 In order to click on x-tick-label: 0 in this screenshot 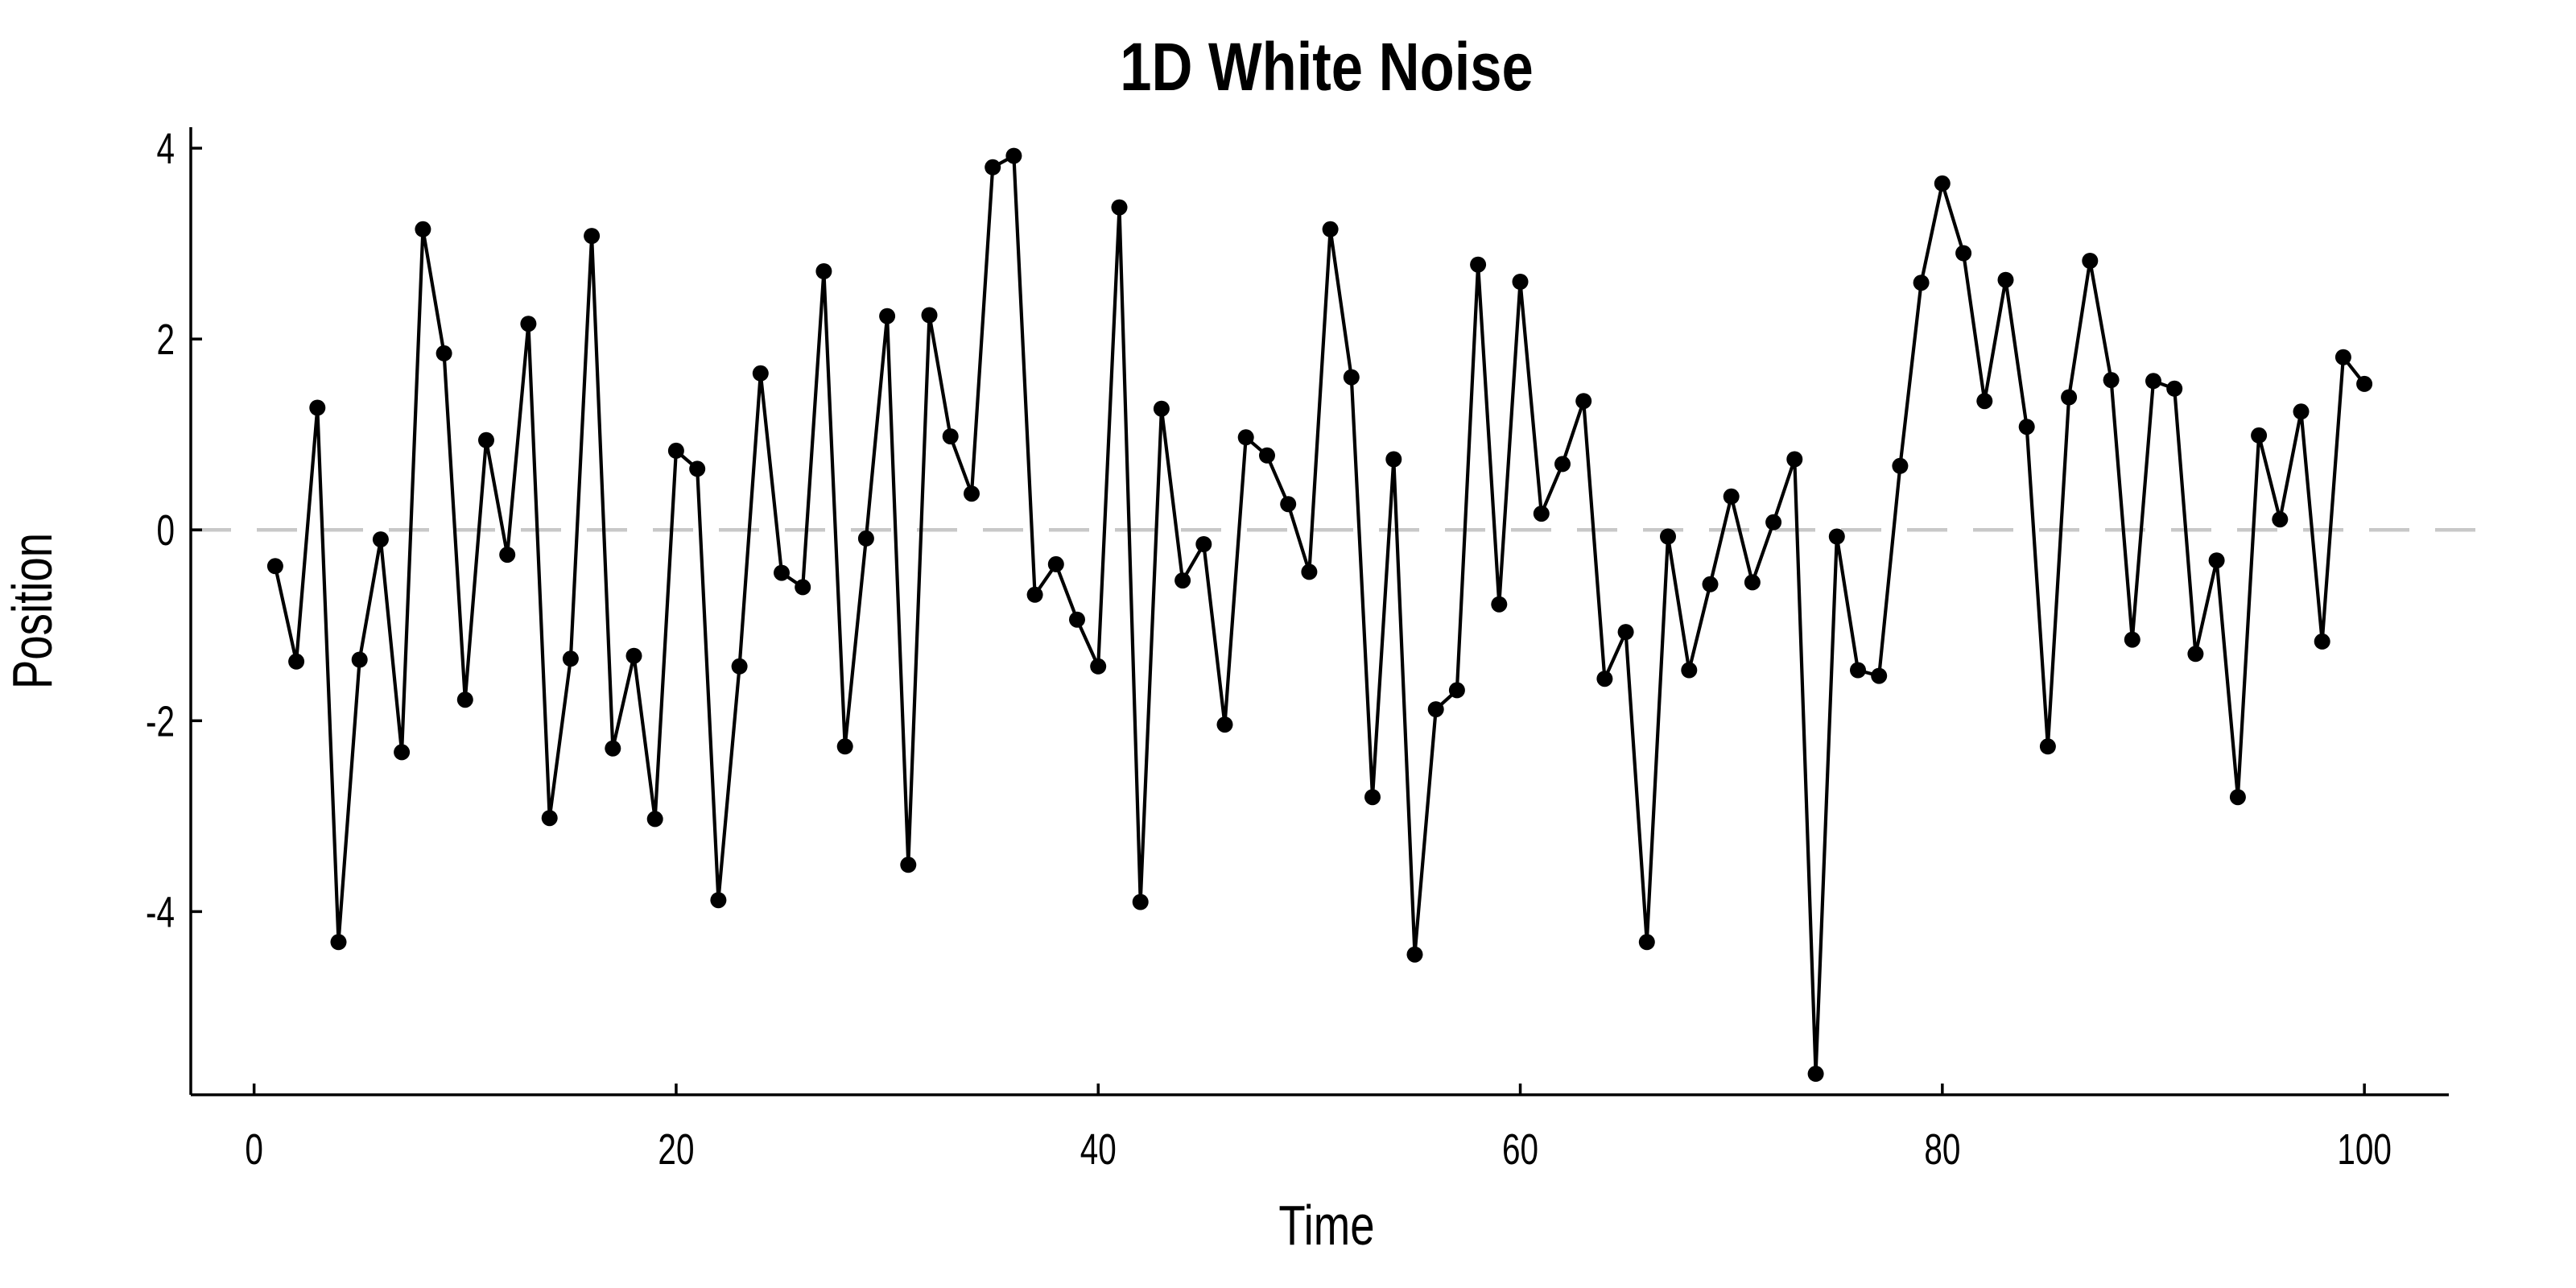, I will do `click(254, 1149)`.